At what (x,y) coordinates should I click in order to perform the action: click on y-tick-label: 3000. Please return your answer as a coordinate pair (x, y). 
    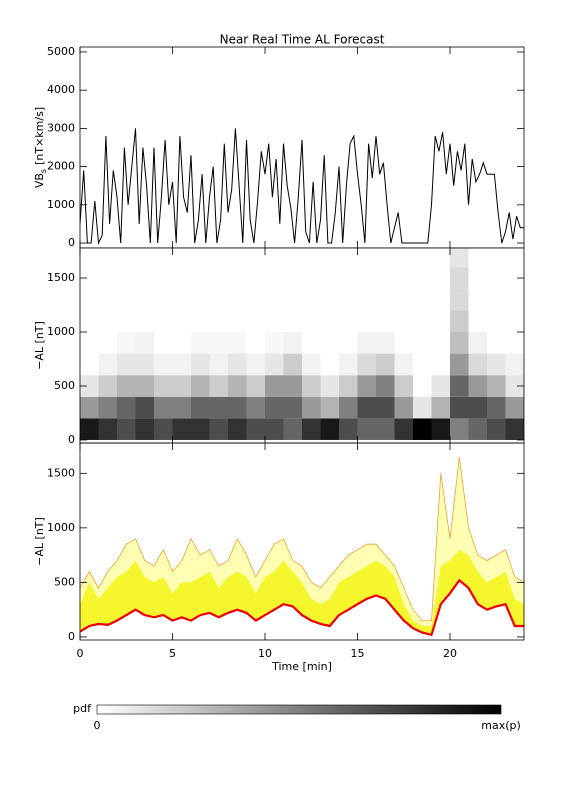
    Looking at the image, I should click on (61, 127).